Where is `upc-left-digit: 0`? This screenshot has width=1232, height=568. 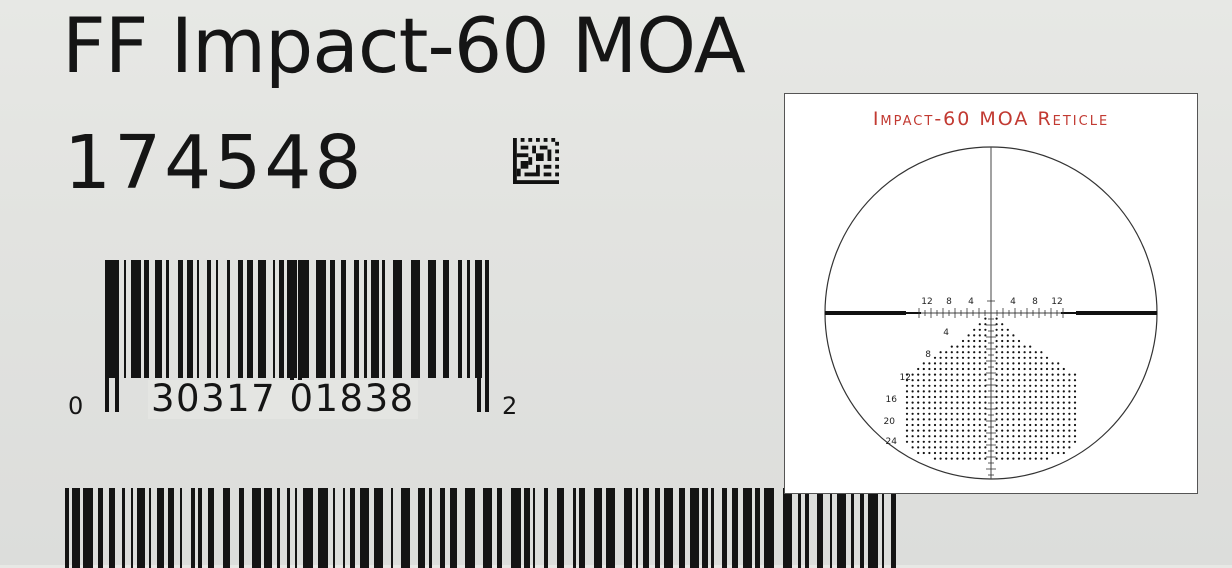
upc-left-digit: 0 is located at coordinates (76, 406).